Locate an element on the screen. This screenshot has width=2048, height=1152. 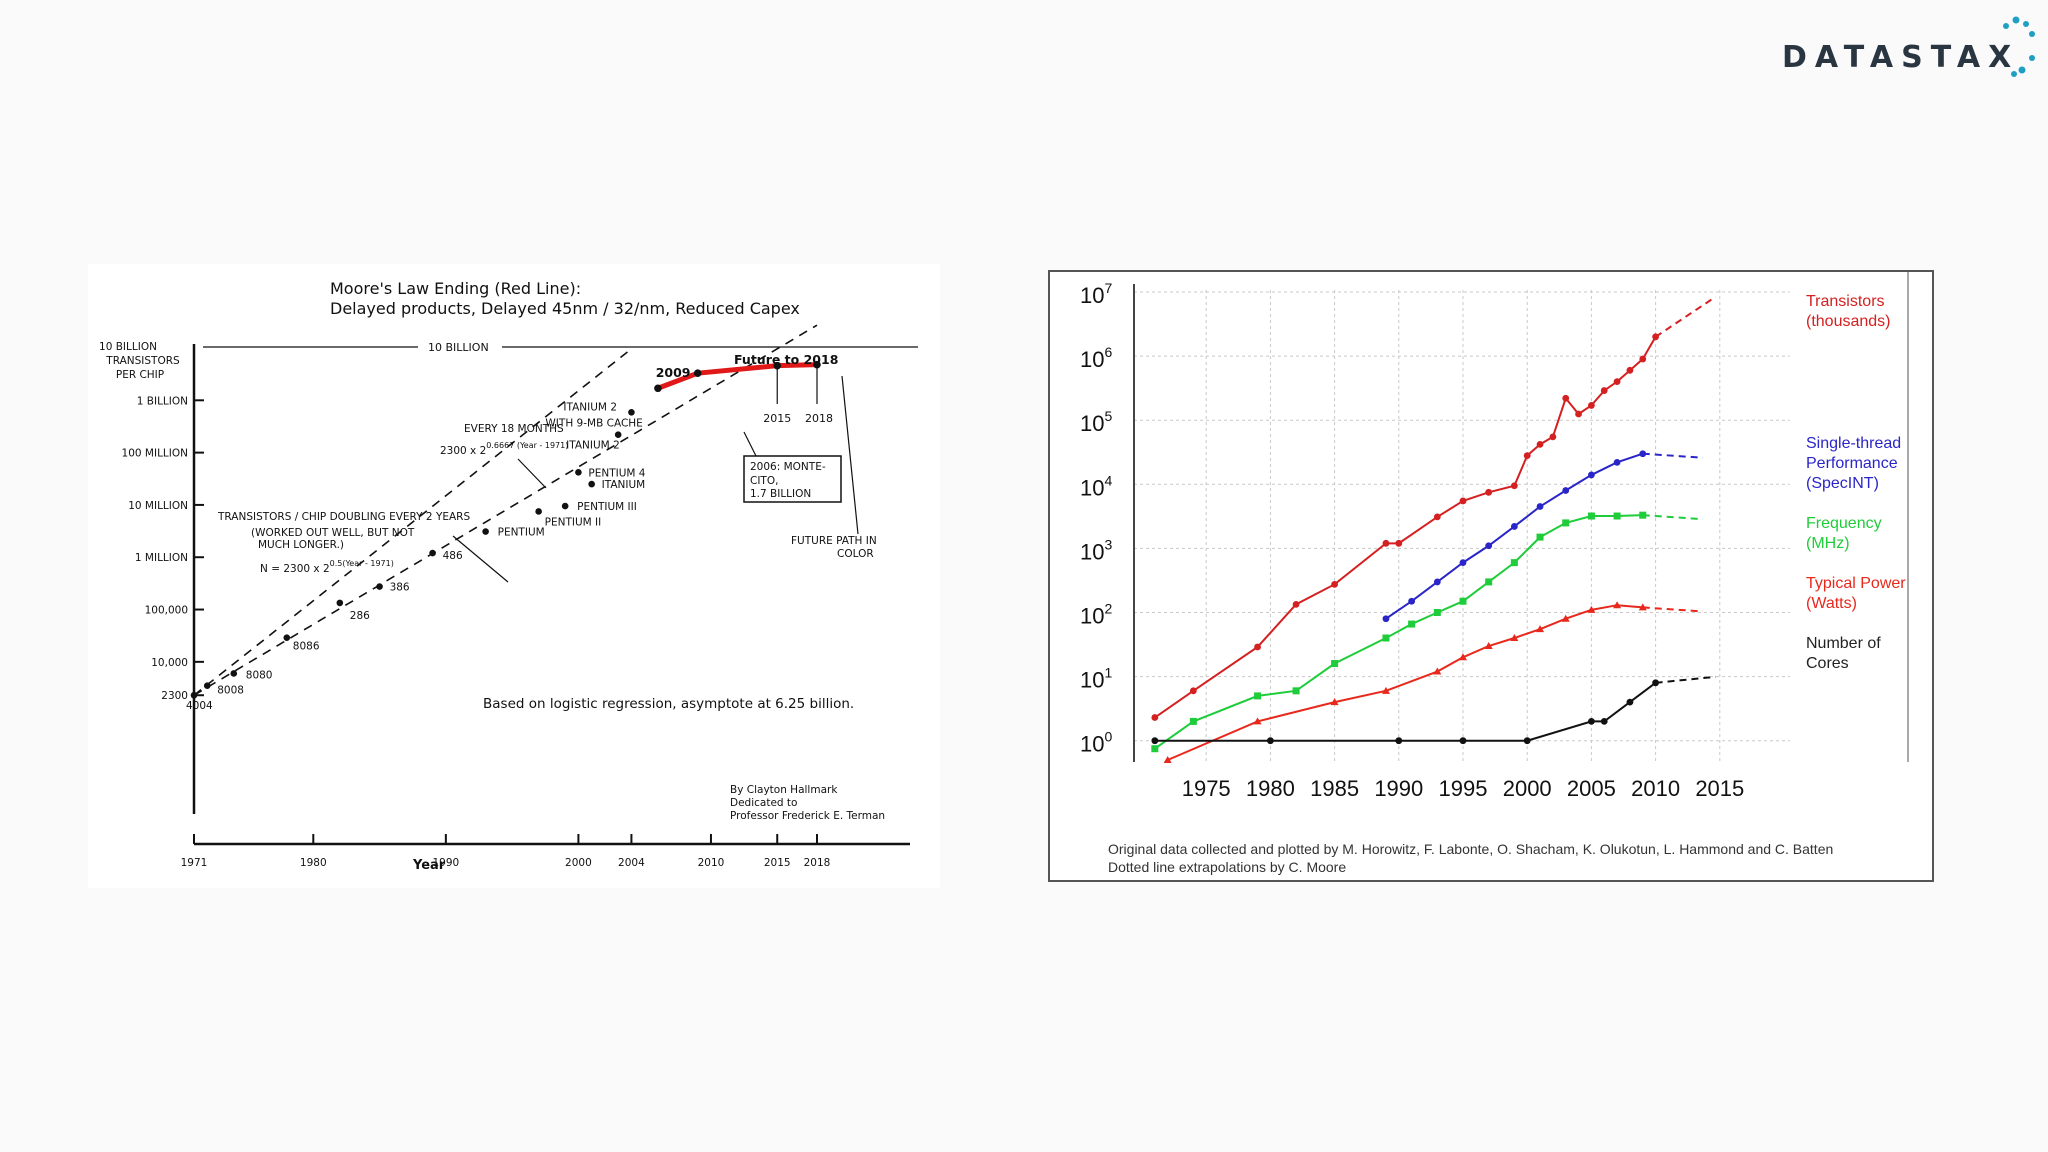
montecito-leader is located at coordinates (750, 444).